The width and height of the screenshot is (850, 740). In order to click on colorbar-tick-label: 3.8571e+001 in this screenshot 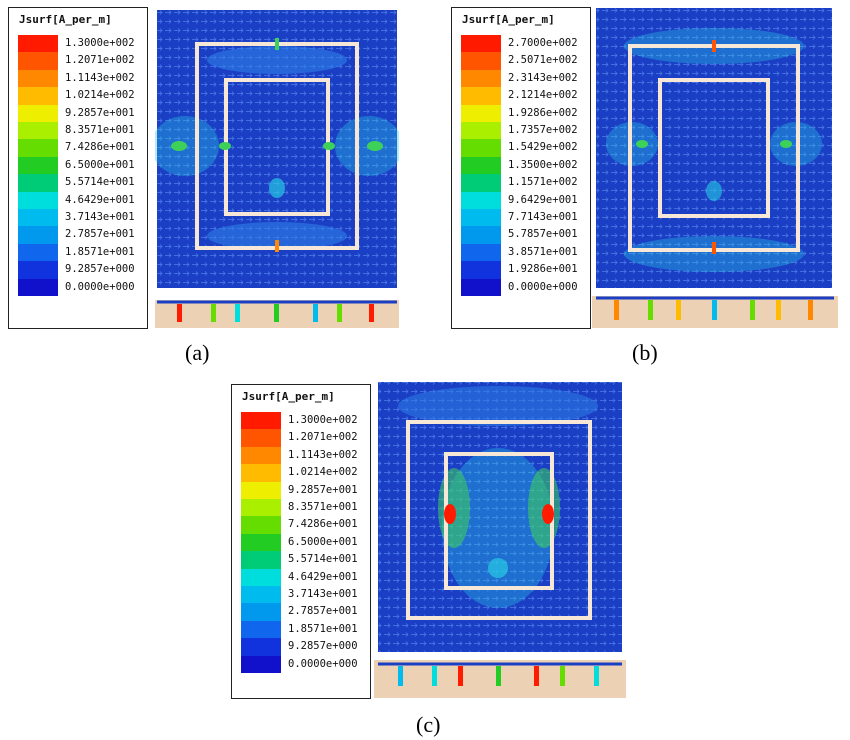, I will do `click(543, 251)`.